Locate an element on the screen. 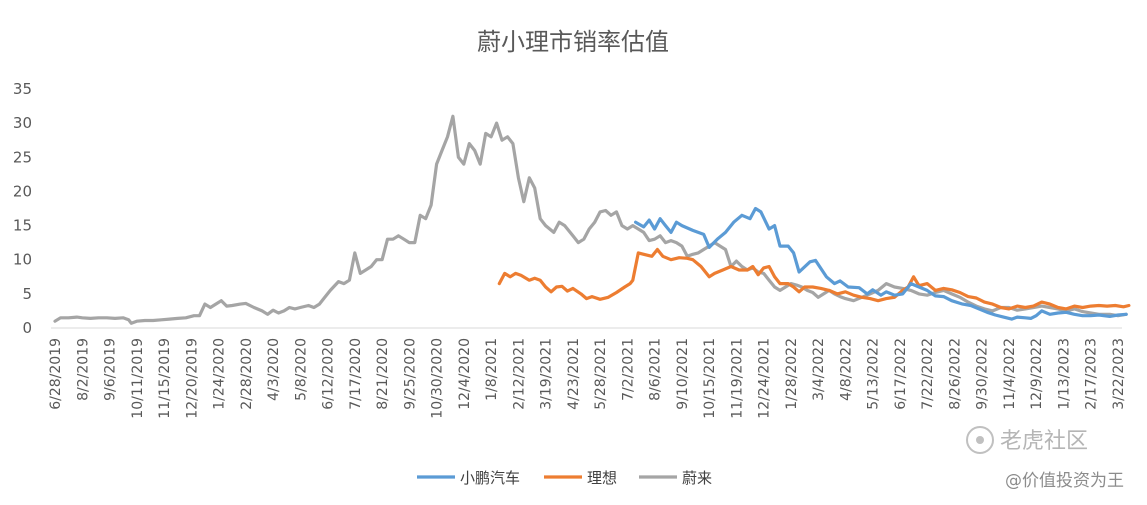 The width and height of the screenshot is (1147, 505). x-tick-label: 9/25/2020 is located at coordinates (410, 374).